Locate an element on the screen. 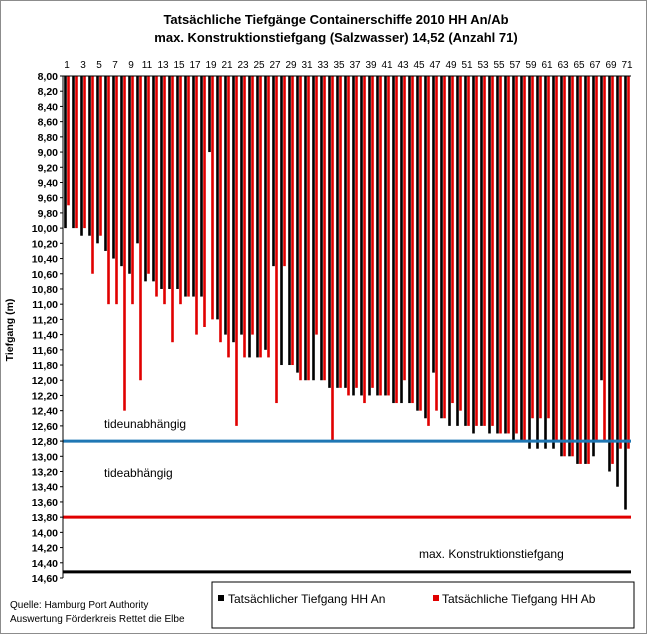 This screenshot has height=634, width=647. y-tick-label: 12,60 is located at coordinates (45, 427).